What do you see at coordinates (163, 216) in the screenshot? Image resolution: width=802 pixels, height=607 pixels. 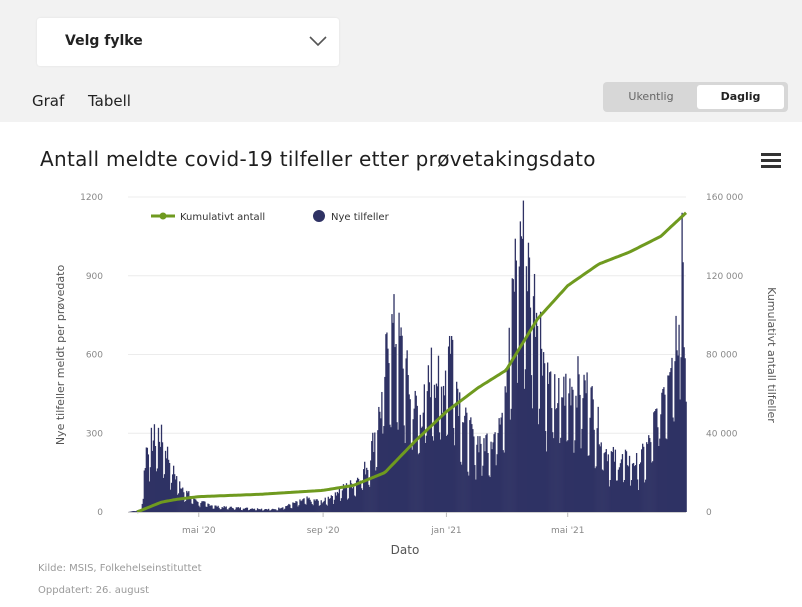 I see `legend-line-dot` at bounding box center [163, 216].